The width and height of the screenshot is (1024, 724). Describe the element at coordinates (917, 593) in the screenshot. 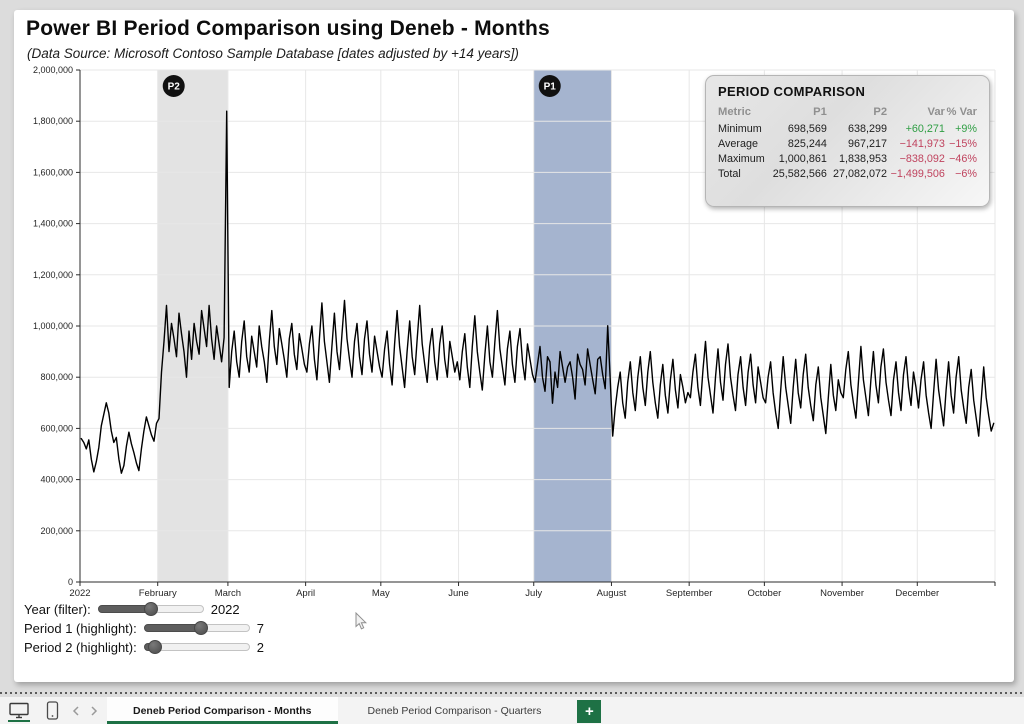

I see `x-axis-label: December` at that location.